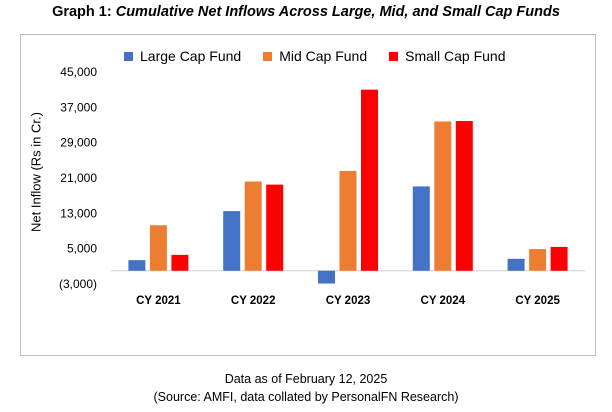 Image resolution: width=612 pixels, height=412 pixels. I want to click on legend-swatch-mid-cap, so click(268, 56).